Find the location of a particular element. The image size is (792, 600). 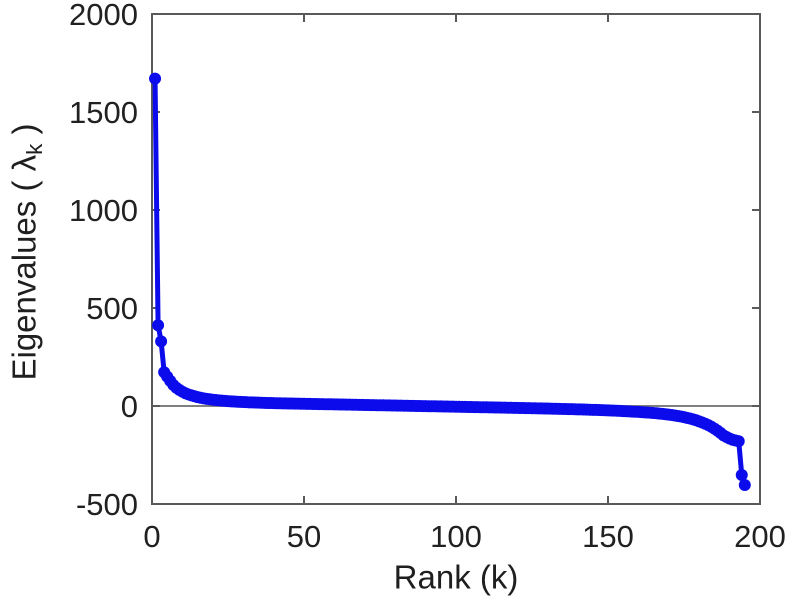

x-tick-label: 150 is located at coordinates (608, 536).